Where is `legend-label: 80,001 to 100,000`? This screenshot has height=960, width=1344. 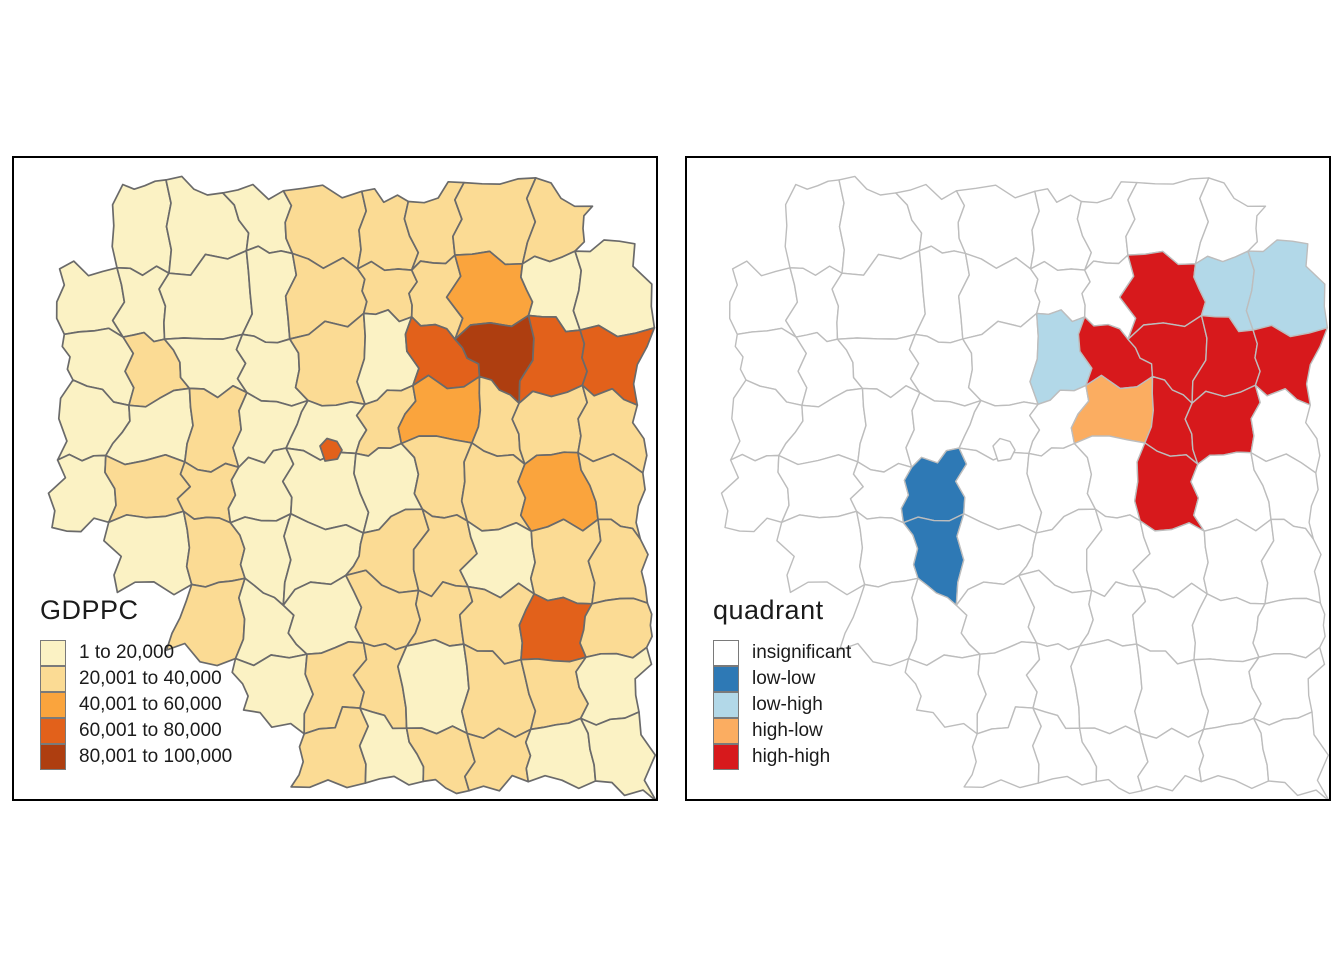 legend-label: 80,001 to 100,000 is located at coordinates (156, 756).